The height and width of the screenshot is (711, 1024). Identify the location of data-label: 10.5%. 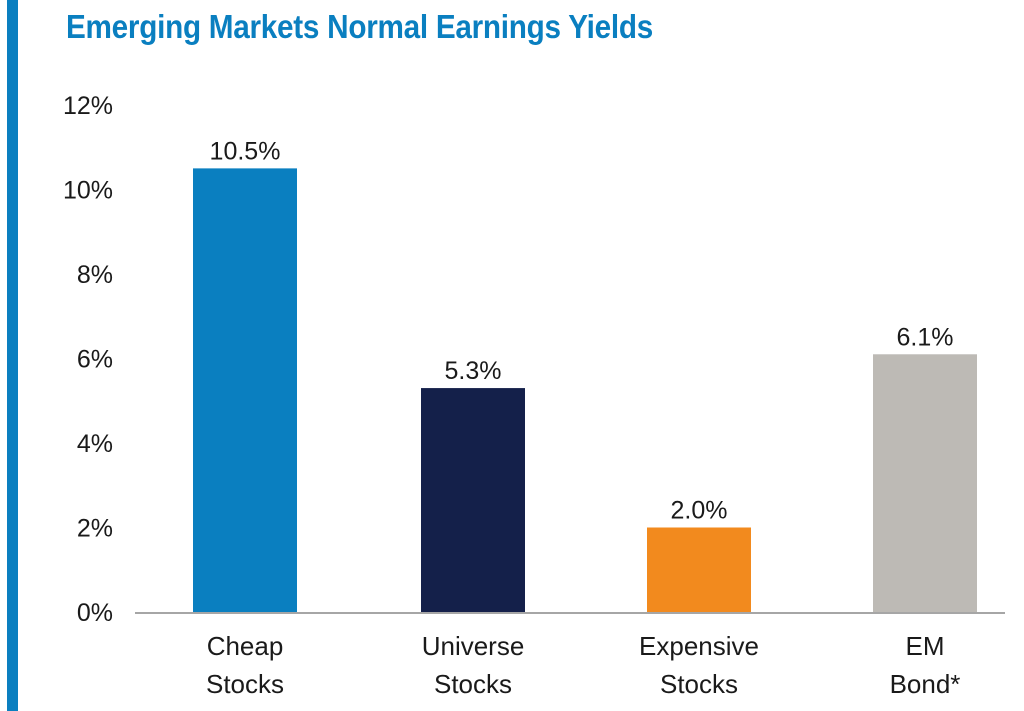
(245, 151).